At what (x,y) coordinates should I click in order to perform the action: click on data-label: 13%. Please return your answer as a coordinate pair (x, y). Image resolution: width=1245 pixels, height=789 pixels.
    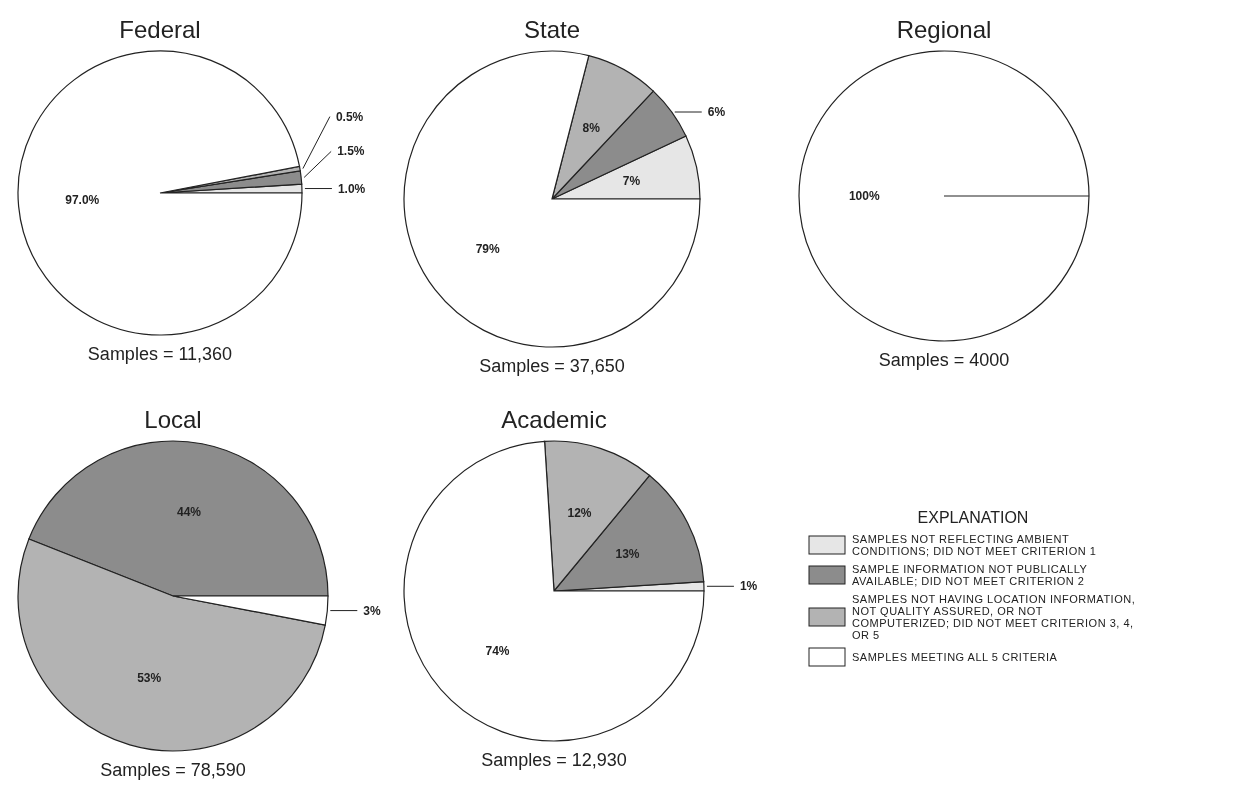
    Looking at the image, I should click on (627, 553).